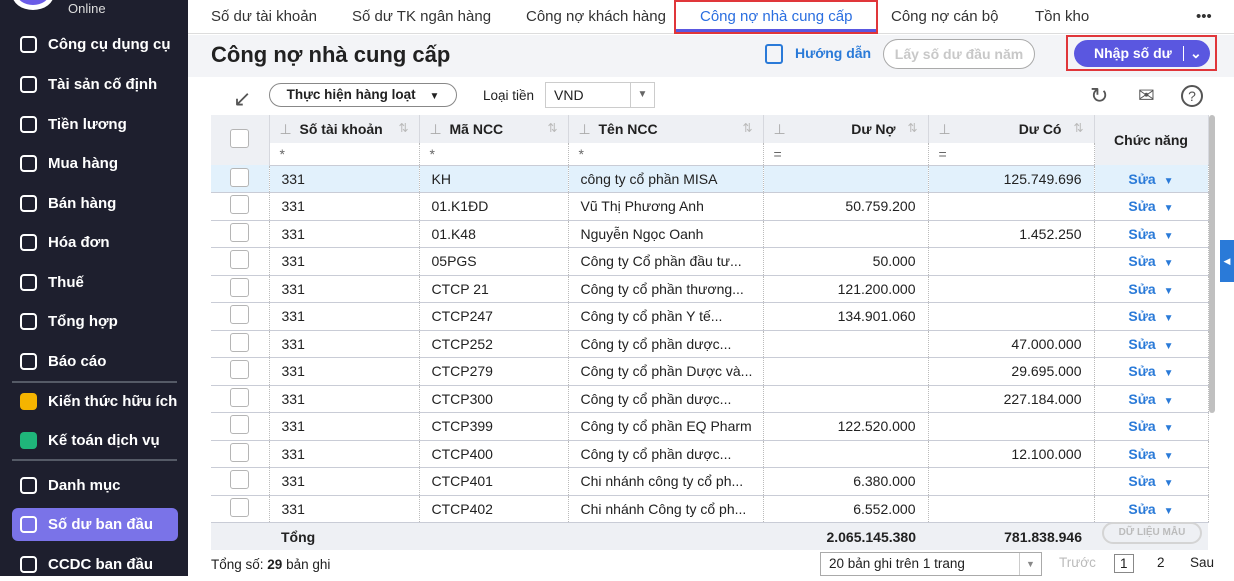 Image resolution: width=1234 pixels, height=581 pixels. What do you see at coordinates (1146, 96) in the screenshot?
I see `mail-forward-icon: ✉` at bounding box center [1146, 96].